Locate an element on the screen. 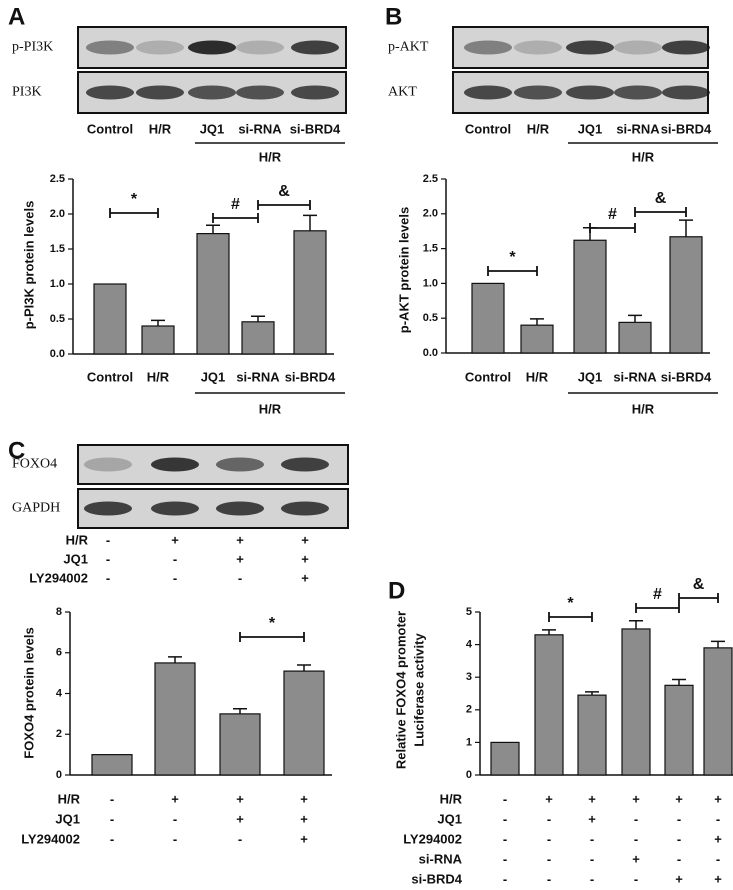  condition-name: si-BRD4 is located at coordinates (436, 878).